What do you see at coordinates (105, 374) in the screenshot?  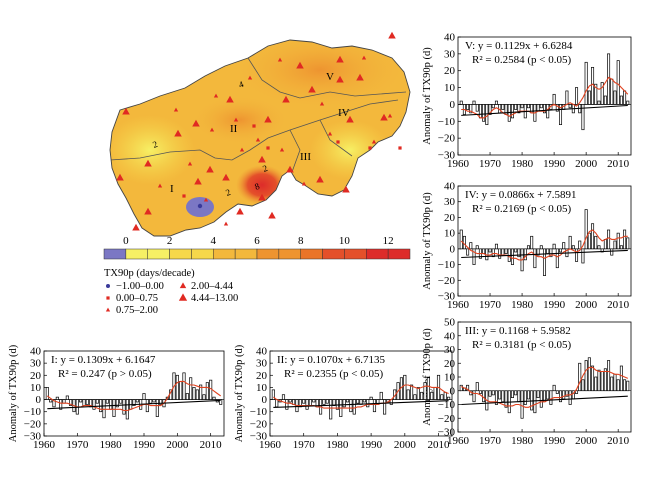 I see `r-squared: R² = 0.247 (p > 0.05)` at bounding box center [105, 374].